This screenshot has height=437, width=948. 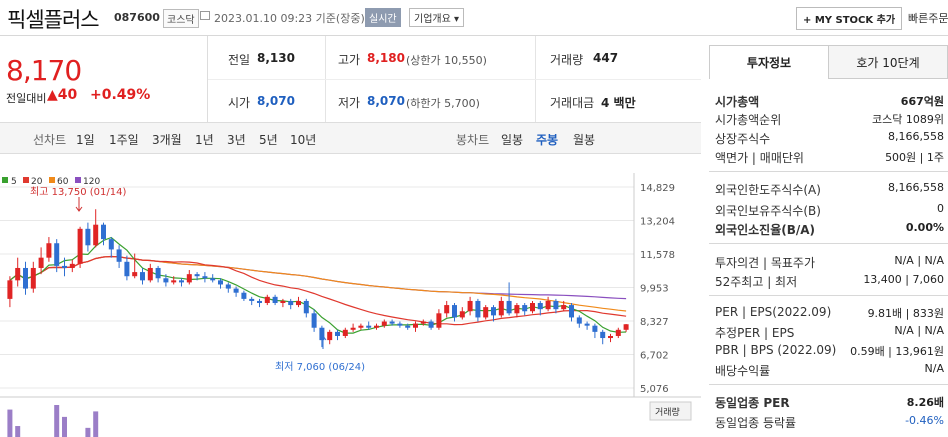 I want to click on info-row-value: 0.00%, so click(x=924, y=227).